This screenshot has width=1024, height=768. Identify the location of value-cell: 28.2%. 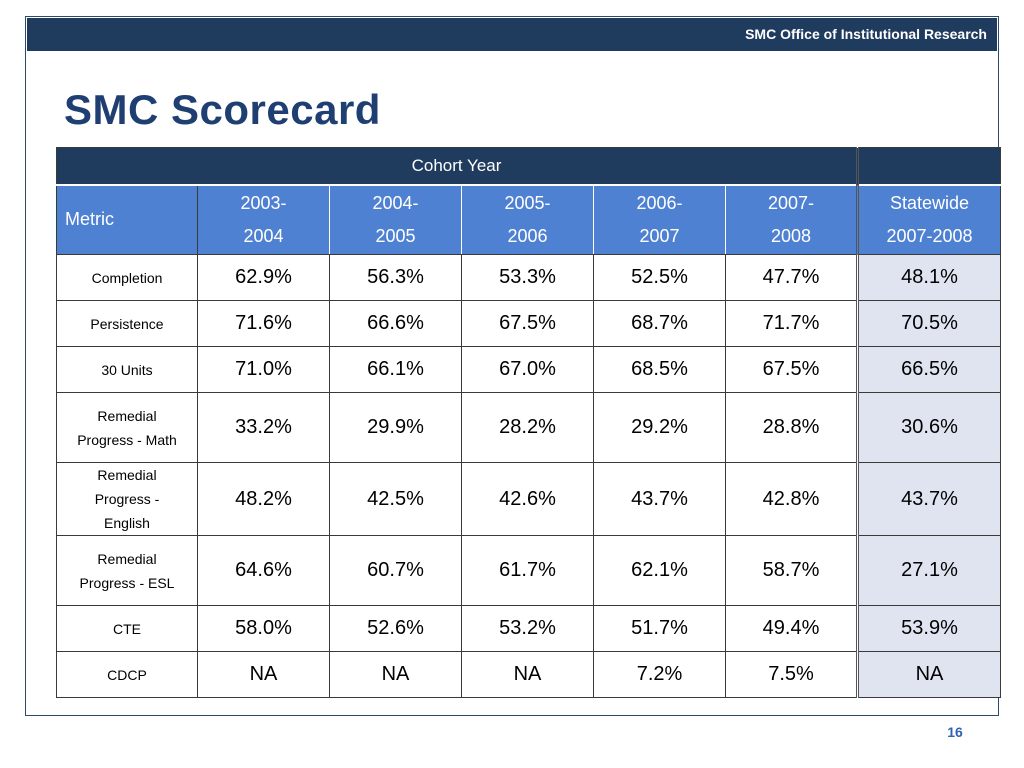
(527, 427).